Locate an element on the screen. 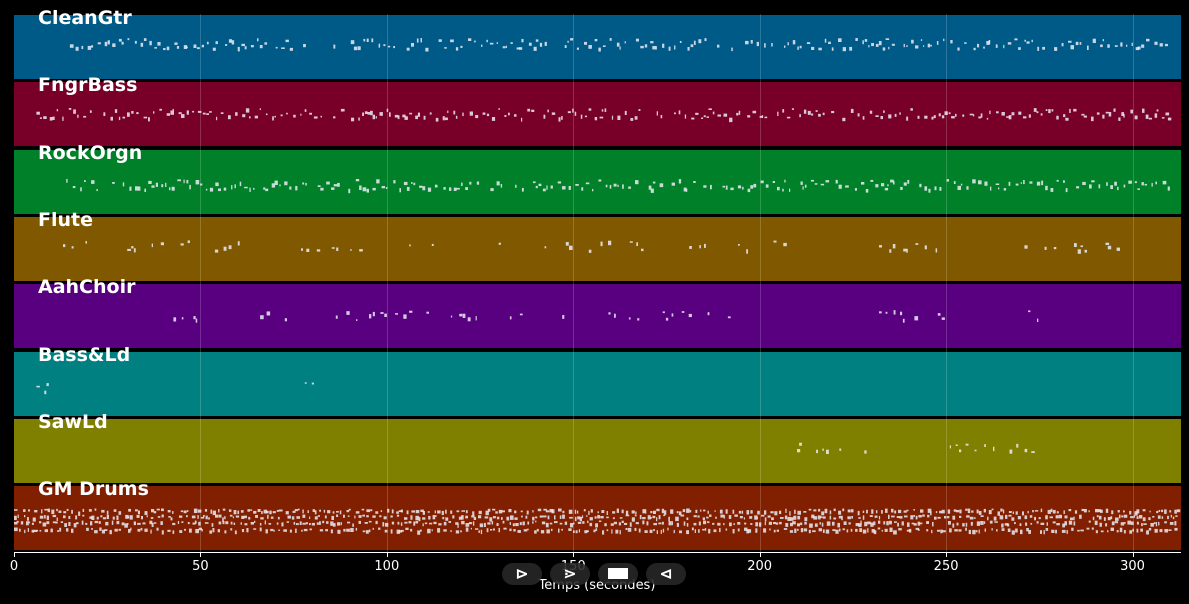 This screenshot has width=1189, height=604. forward-button: ⋗ is located at coordinates (570, 574).